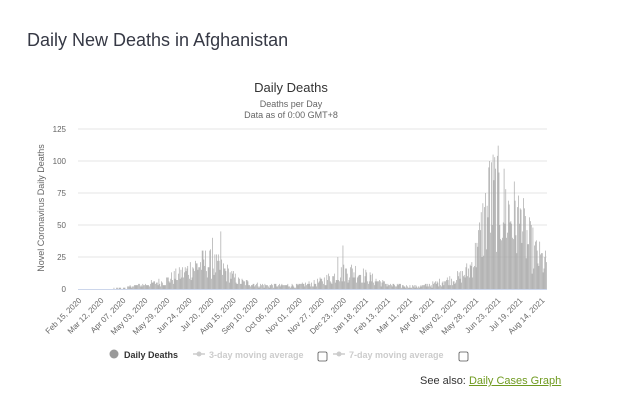  What do you see at coordinates (61, 225) in the screenshot?
I see `y-tick-label: 50` at bounding box center [61, 225].